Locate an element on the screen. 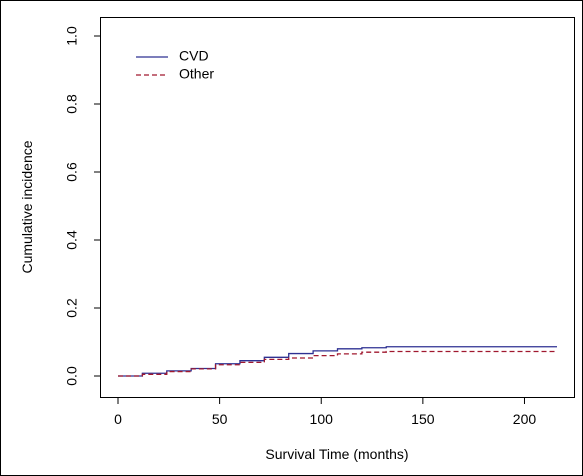  x-axis: 0 50 100 150 200 is located at coordinates (325, 412).